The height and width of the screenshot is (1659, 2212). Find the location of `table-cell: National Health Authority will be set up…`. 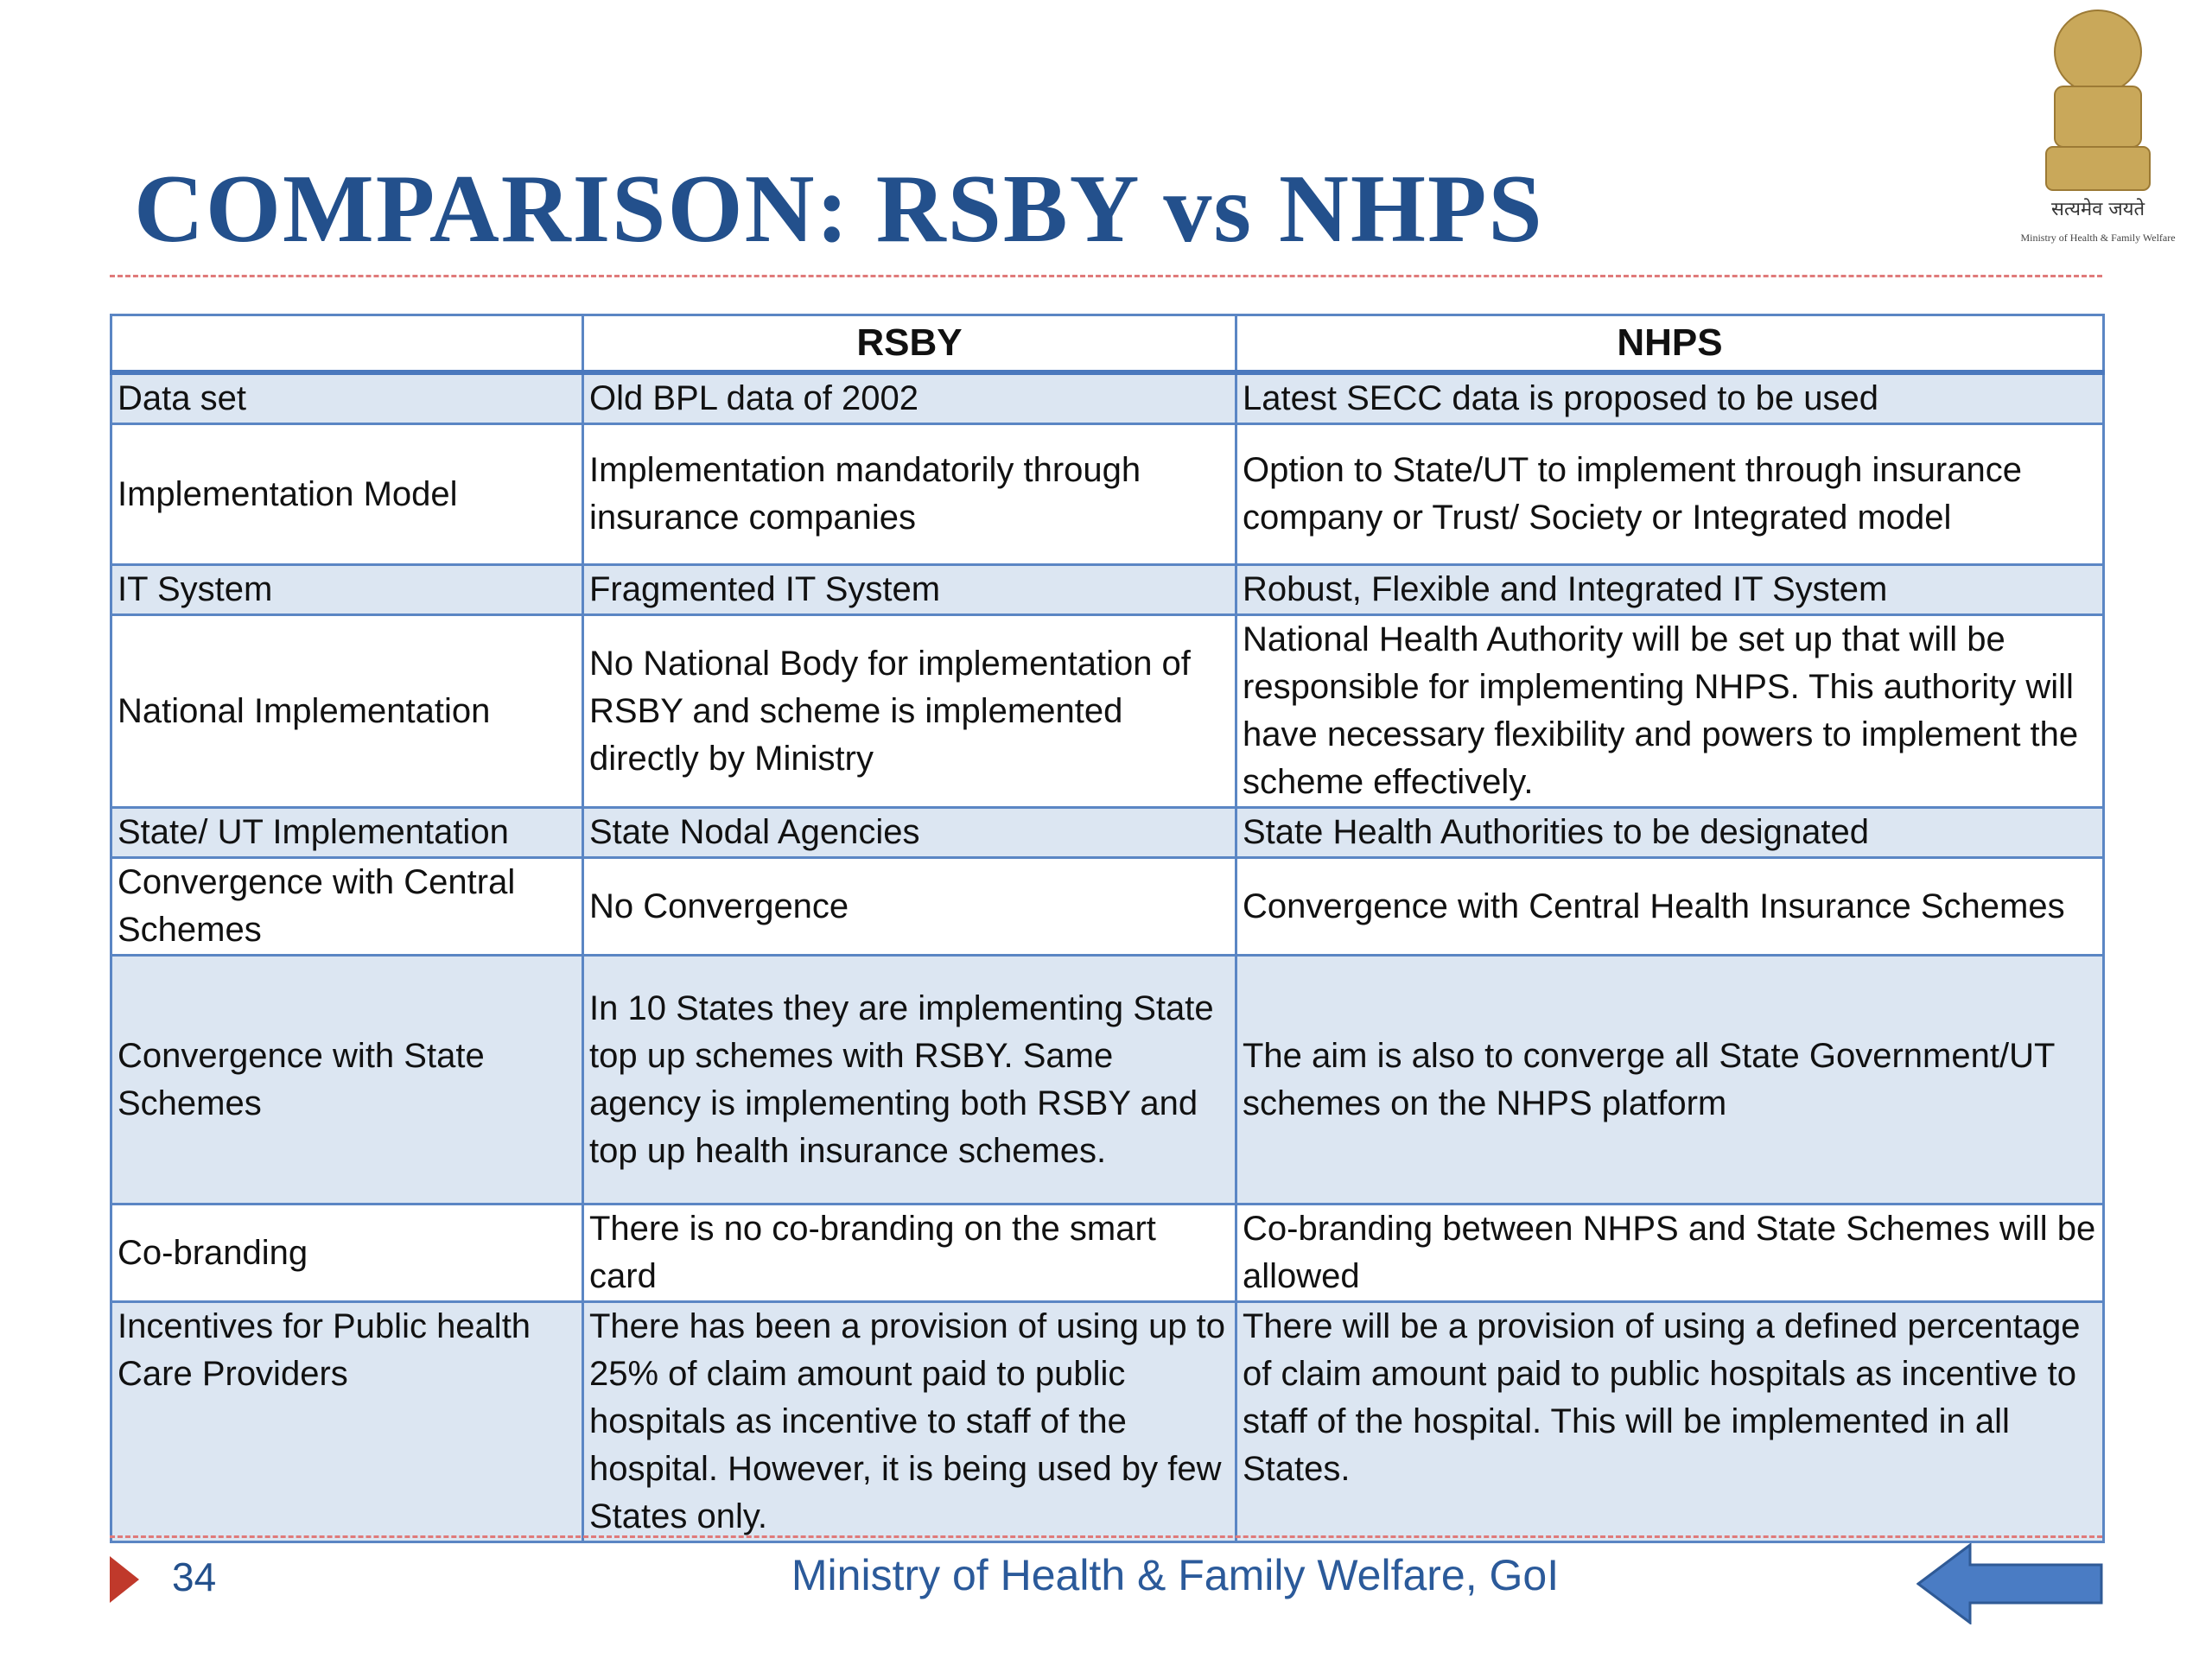

table-cell: National Health Authority will be set up… is located at coordinates (1670, 711).